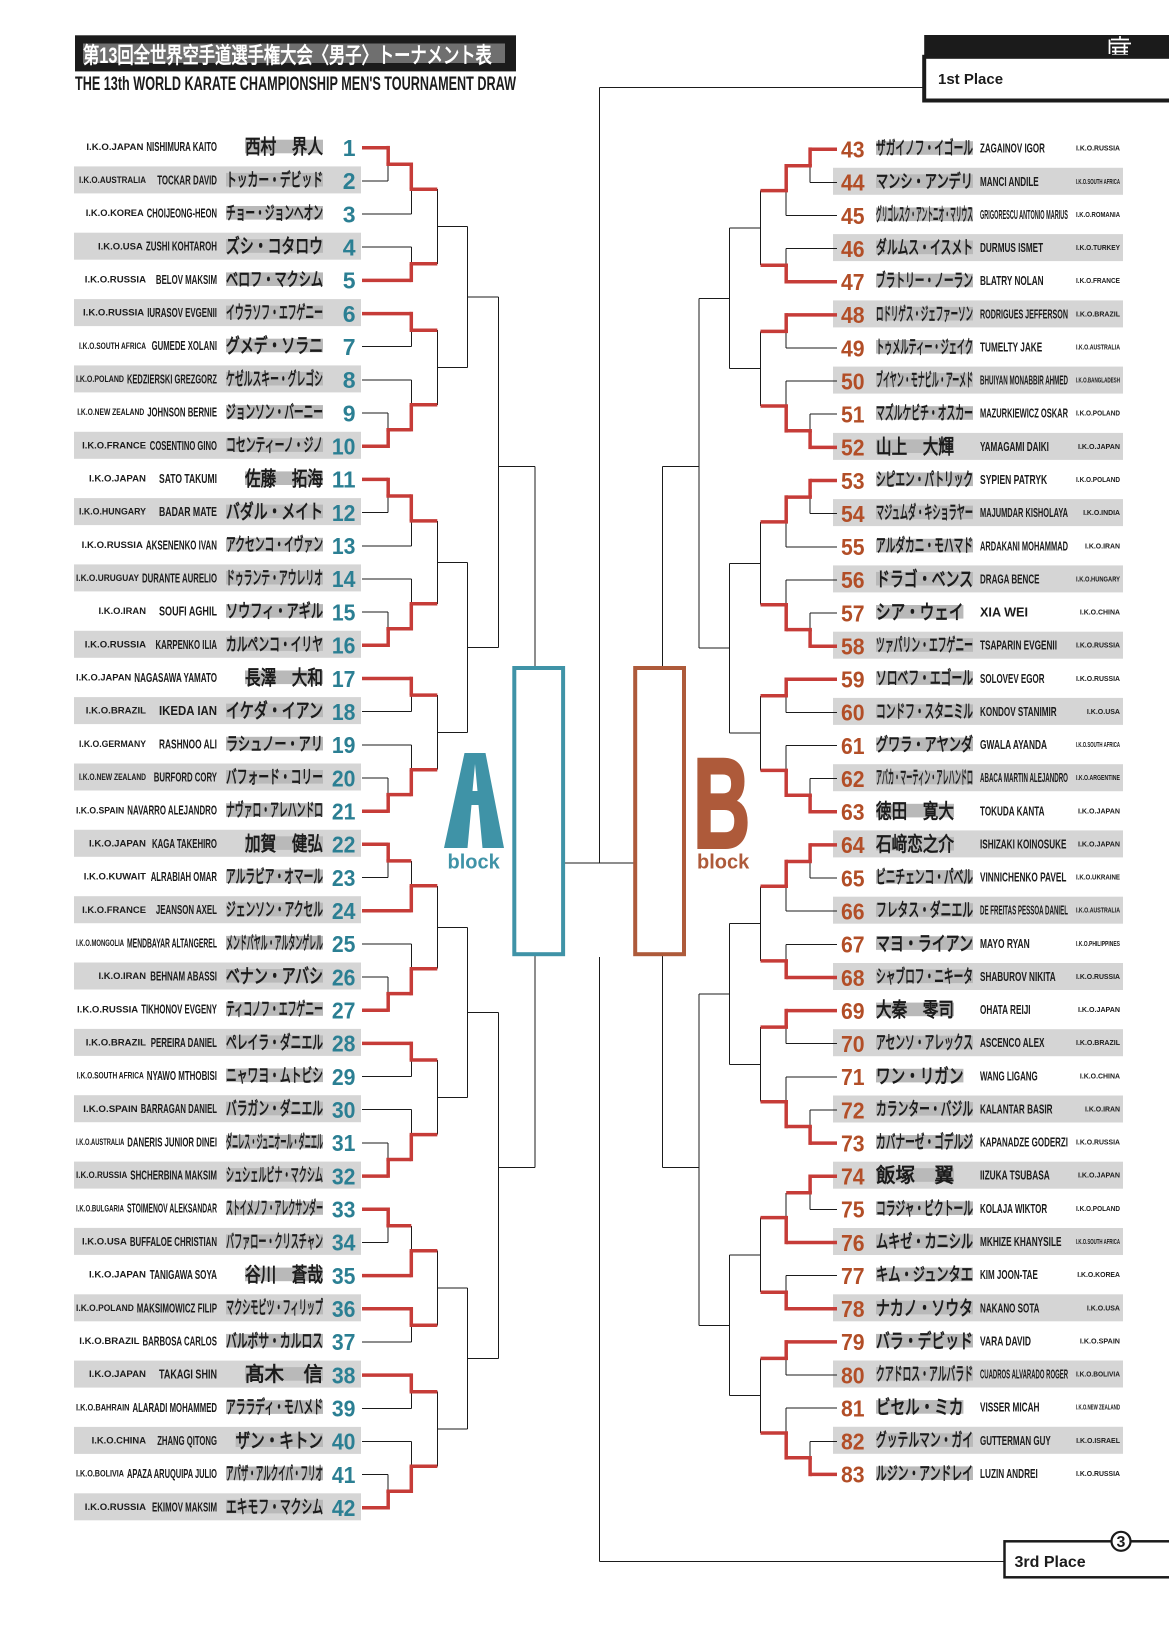  Describe the element at coordinates (177, 1307) in the screenshot. I see `svg-text: MAKSIMOWICZ FILIP` at that location.